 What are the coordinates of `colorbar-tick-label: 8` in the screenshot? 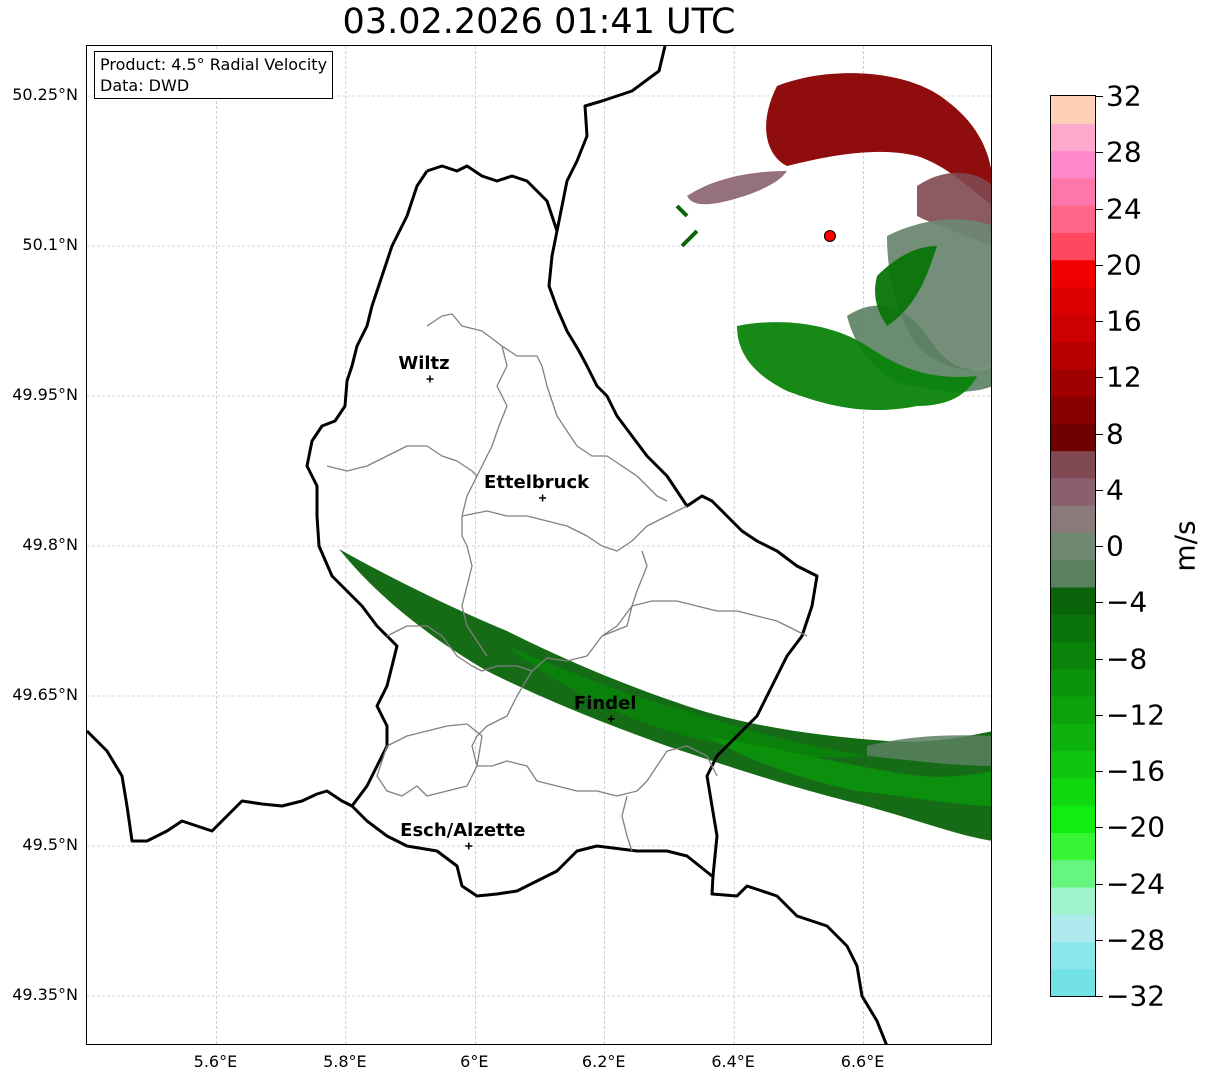 It's located at (1115, 433).